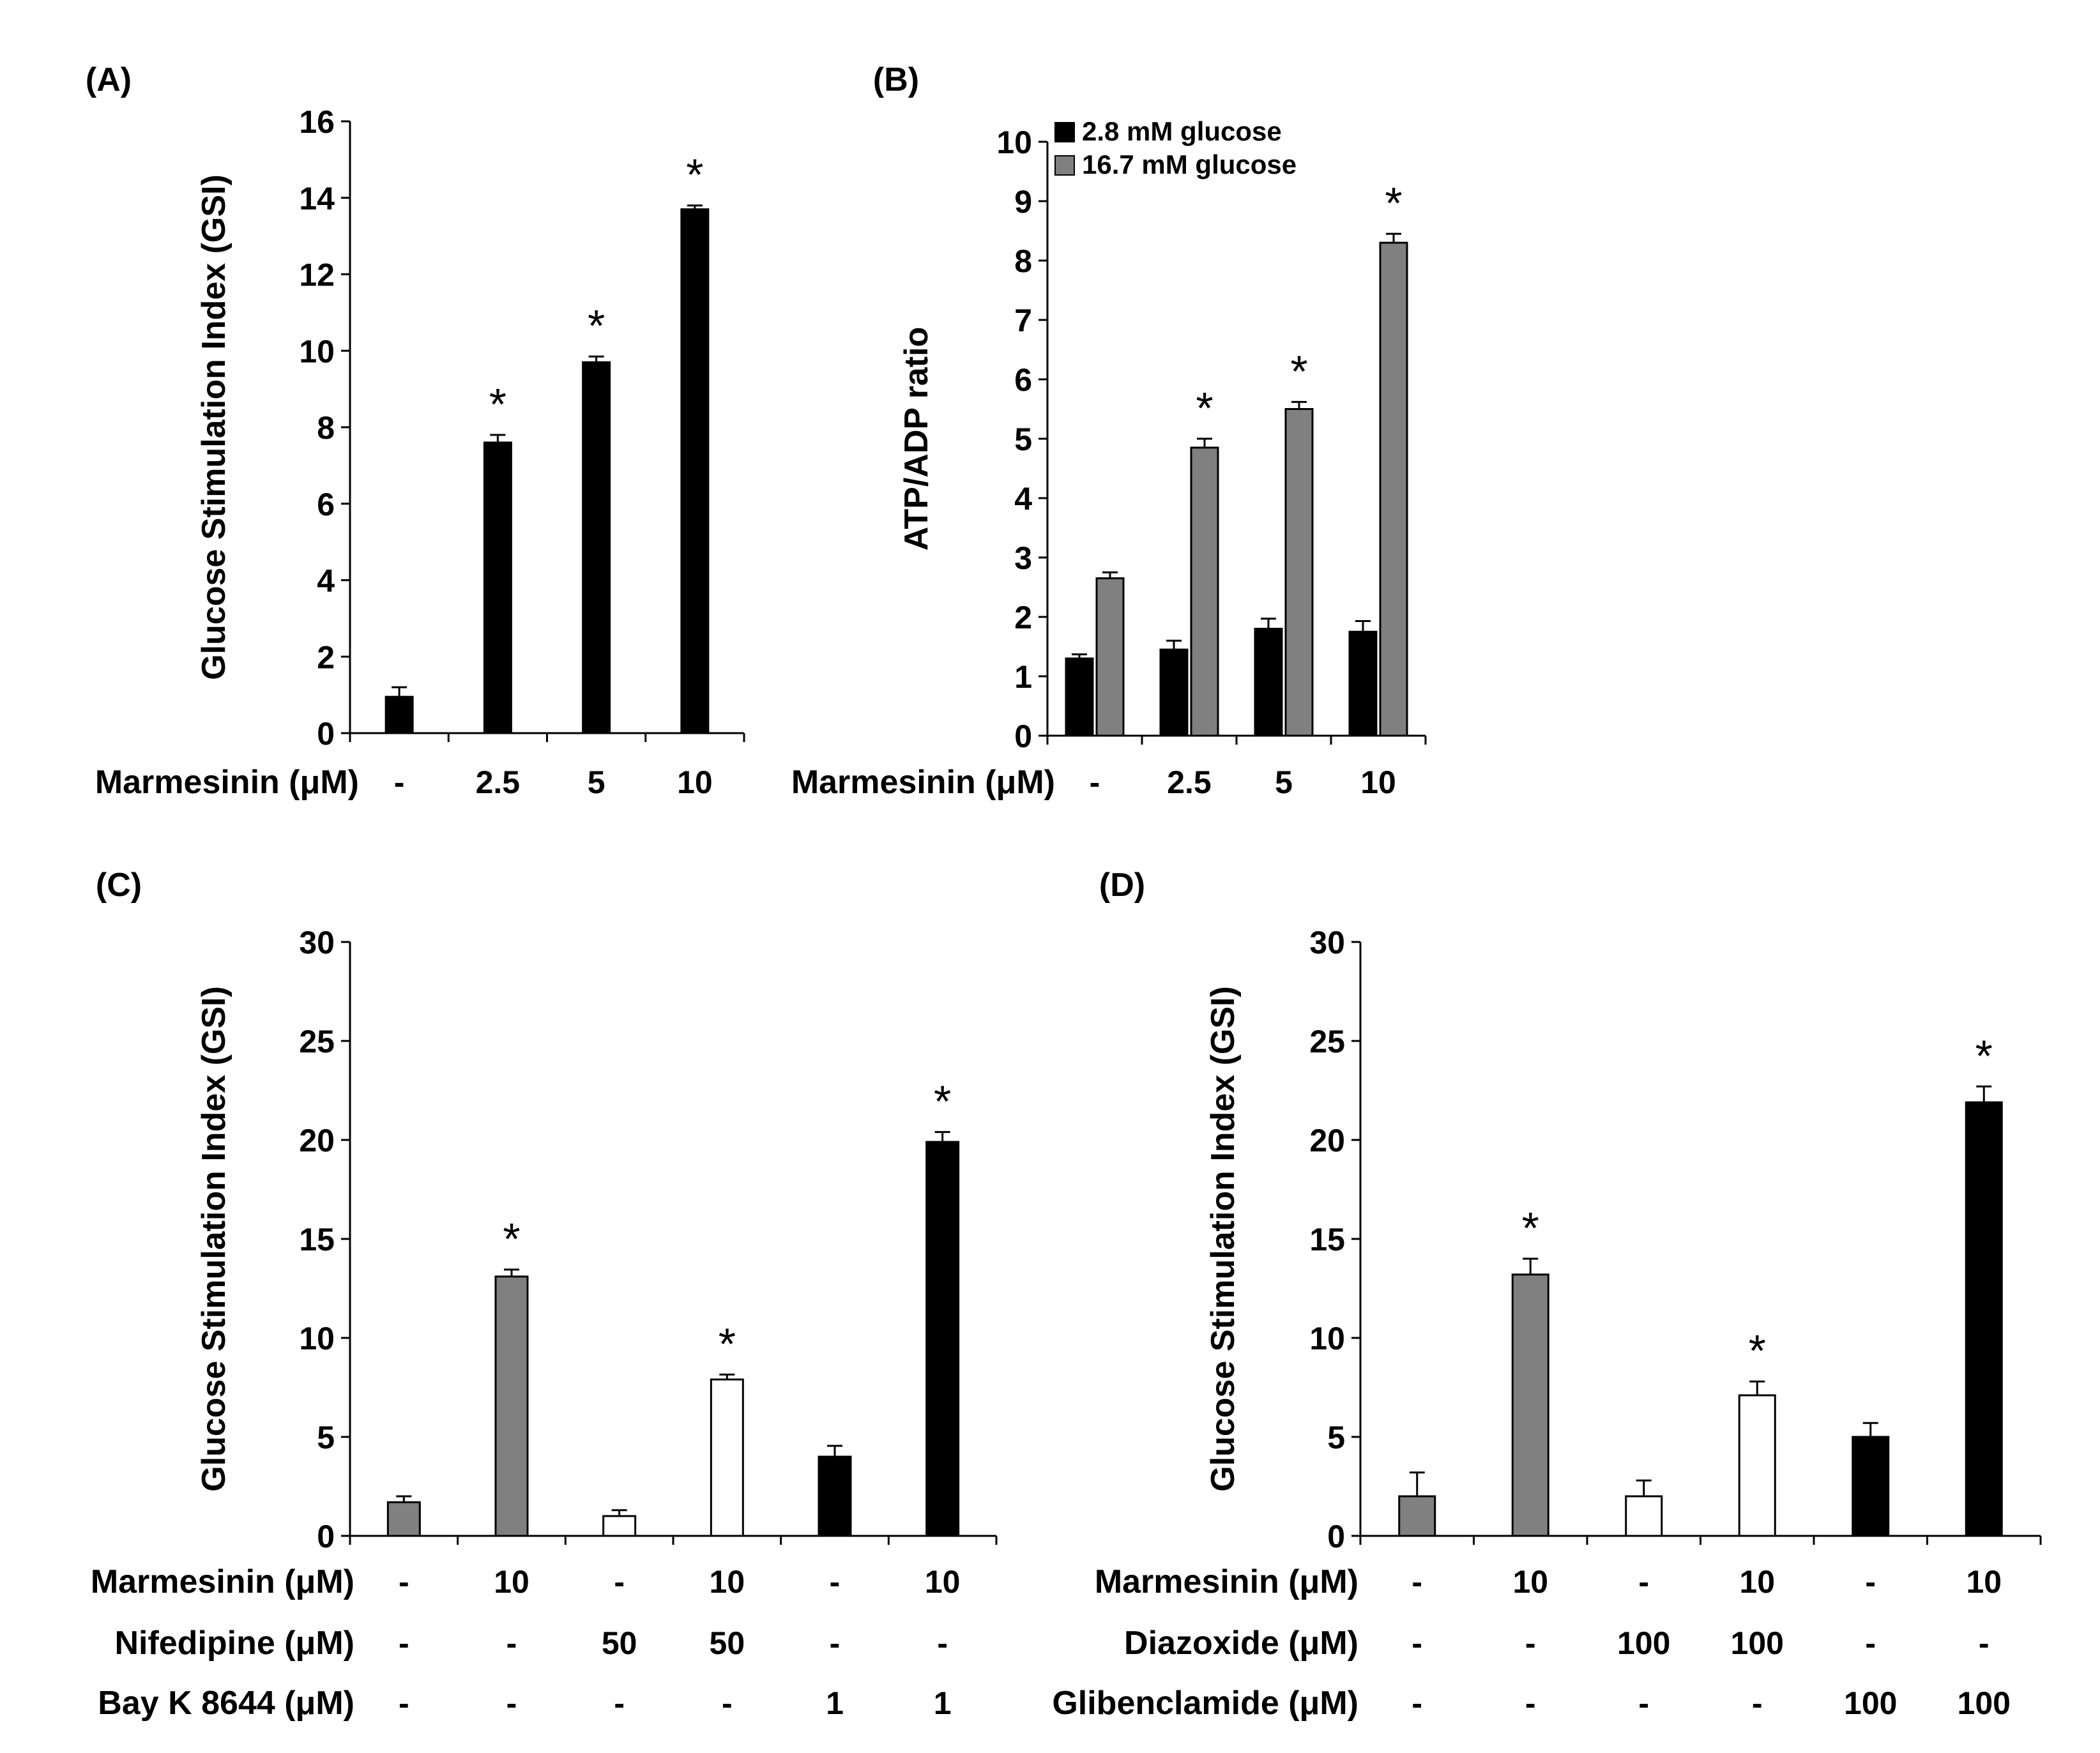 The height and width of the screenshot is (1753, 2100). Describe the element at coordinates (1023, 558) in the screenshot. I see `y-tick-label: 3` at that location.